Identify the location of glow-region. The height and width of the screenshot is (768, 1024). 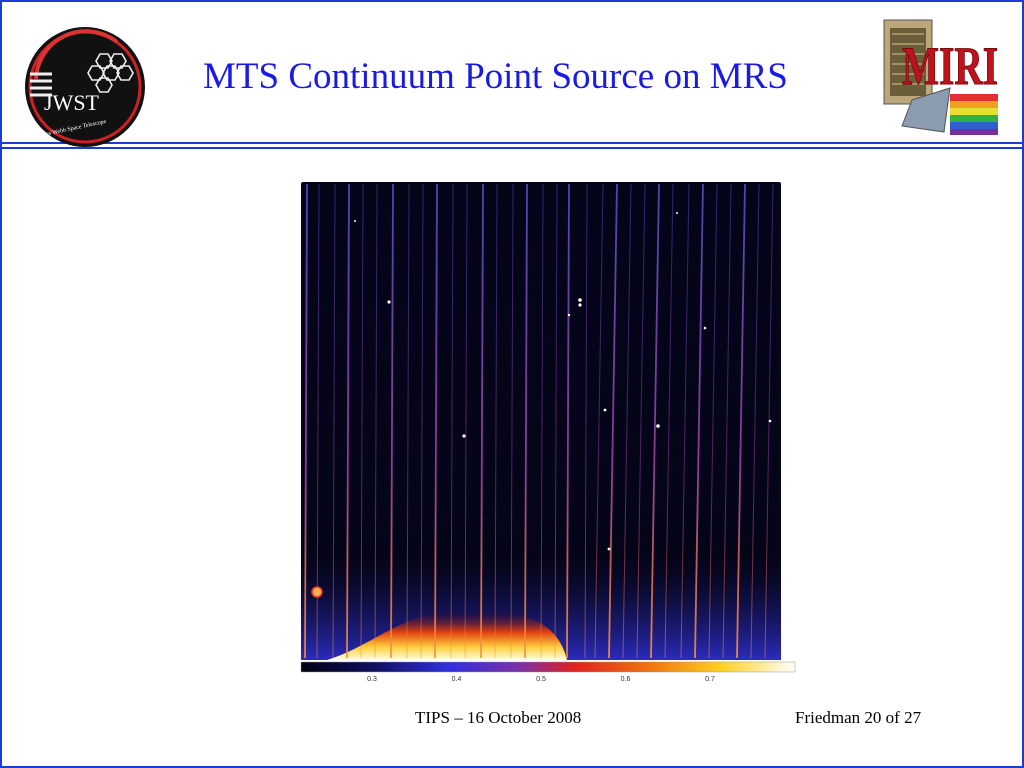
(447, 634).